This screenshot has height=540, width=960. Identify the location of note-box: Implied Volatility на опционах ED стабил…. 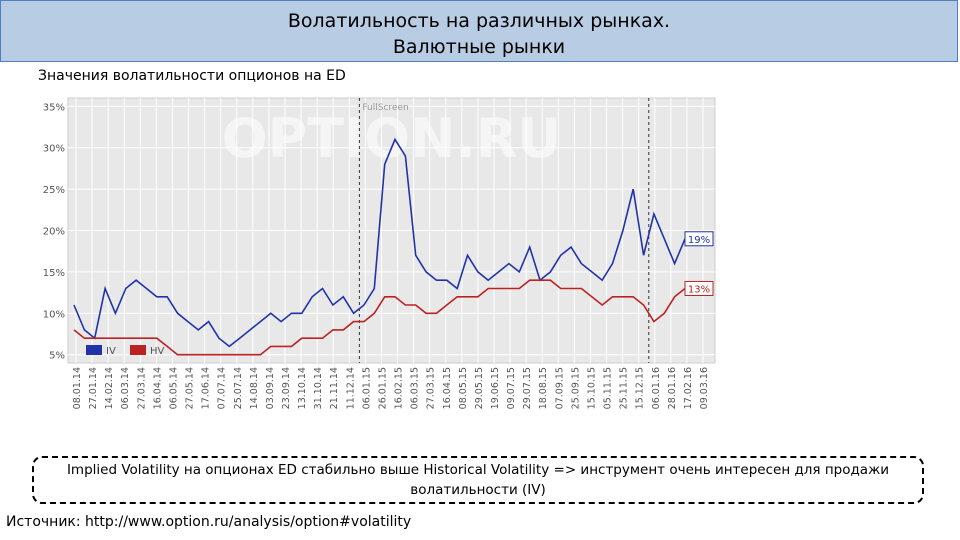
(478, 480).